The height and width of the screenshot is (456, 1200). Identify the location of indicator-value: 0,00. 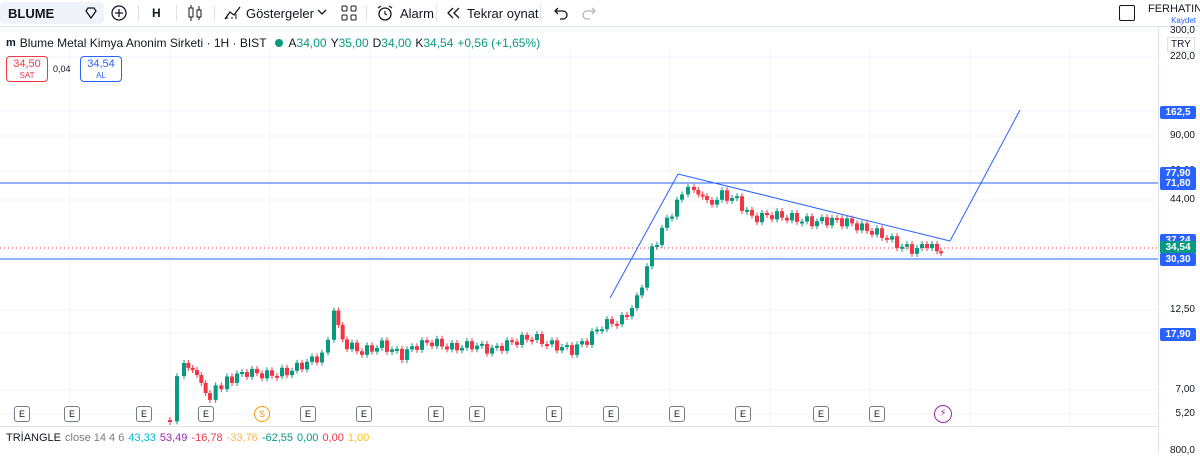
(308, 438).